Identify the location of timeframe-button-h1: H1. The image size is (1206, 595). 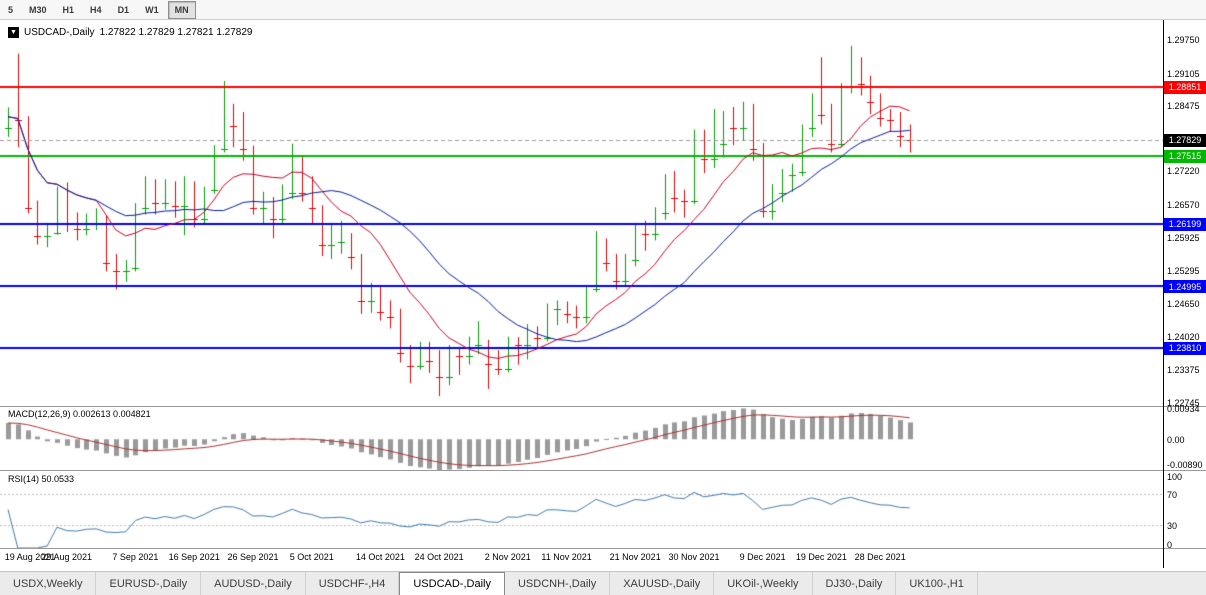
(68, 9).